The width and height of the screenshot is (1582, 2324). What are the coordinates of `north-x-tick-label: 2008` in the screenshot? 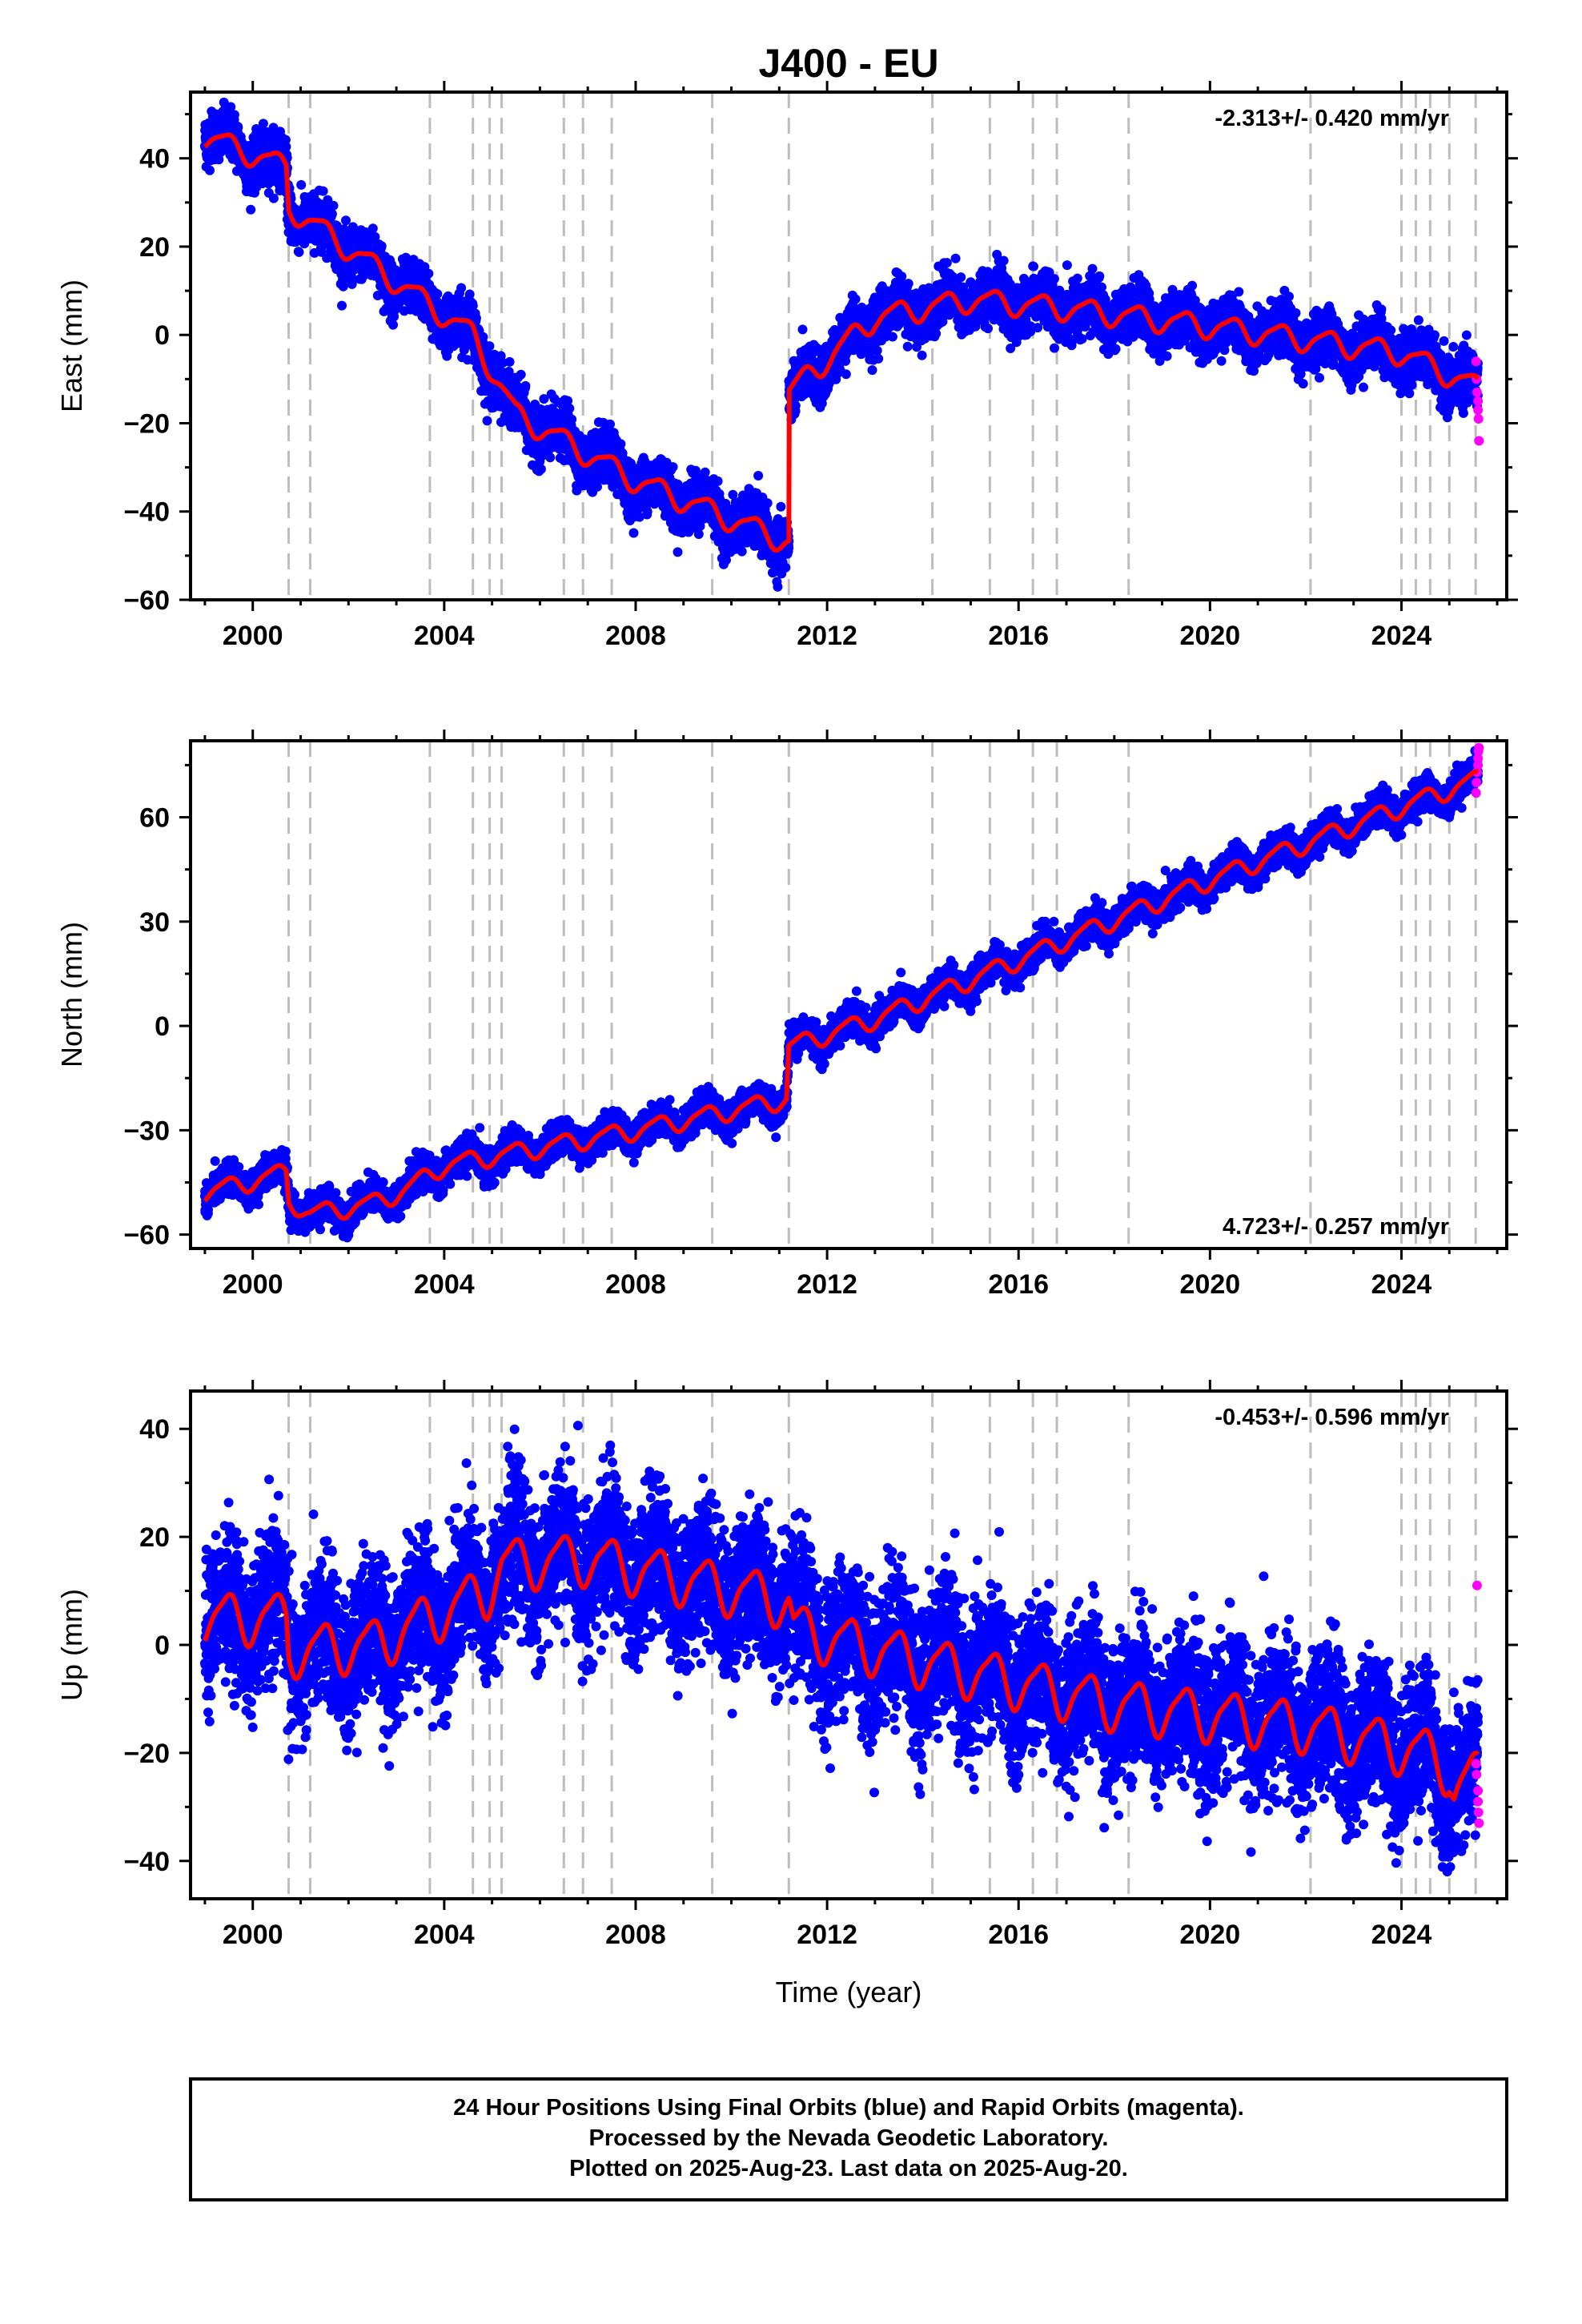 It's located at (635, 1284).